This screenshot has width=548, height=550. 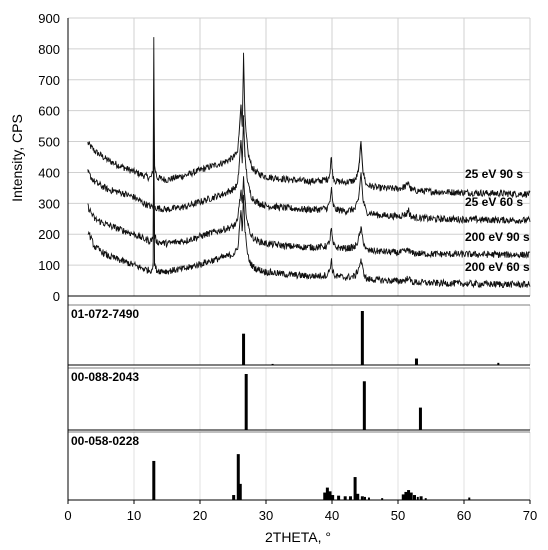 I want to click on series-label-0: 25 eV 90 s, so click(x=494, y=174).